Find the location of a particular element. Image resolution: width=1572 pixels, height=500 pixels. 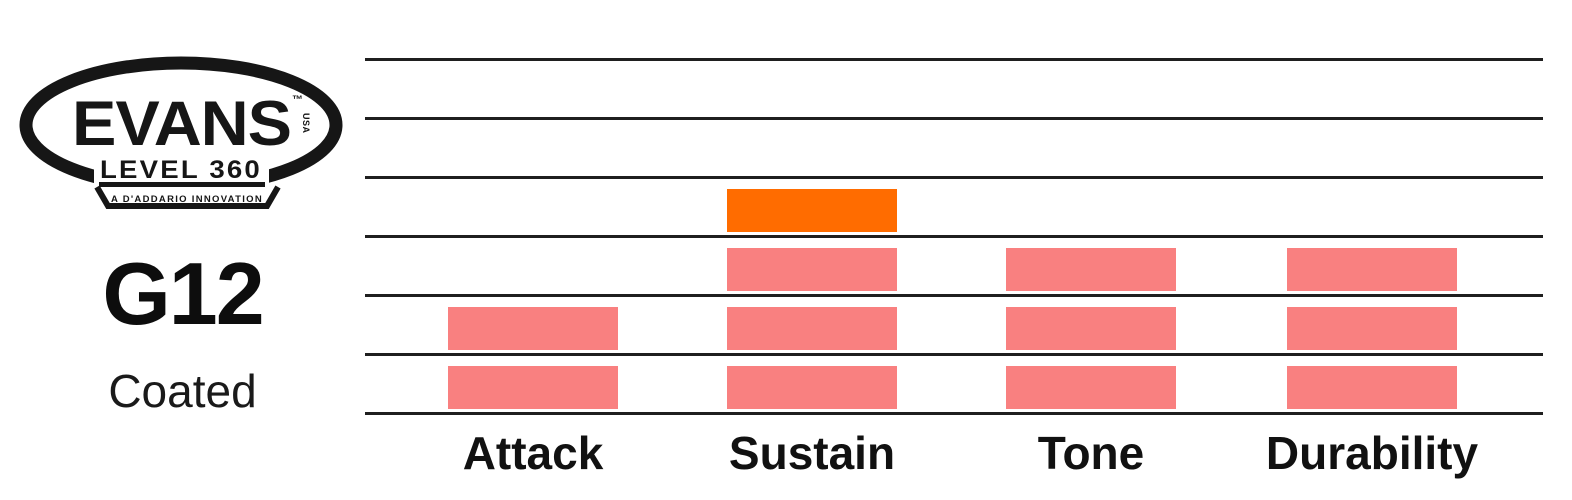

x-axis-labels: Attack Sustain Tone Durability is located at coordinates (954, 458).